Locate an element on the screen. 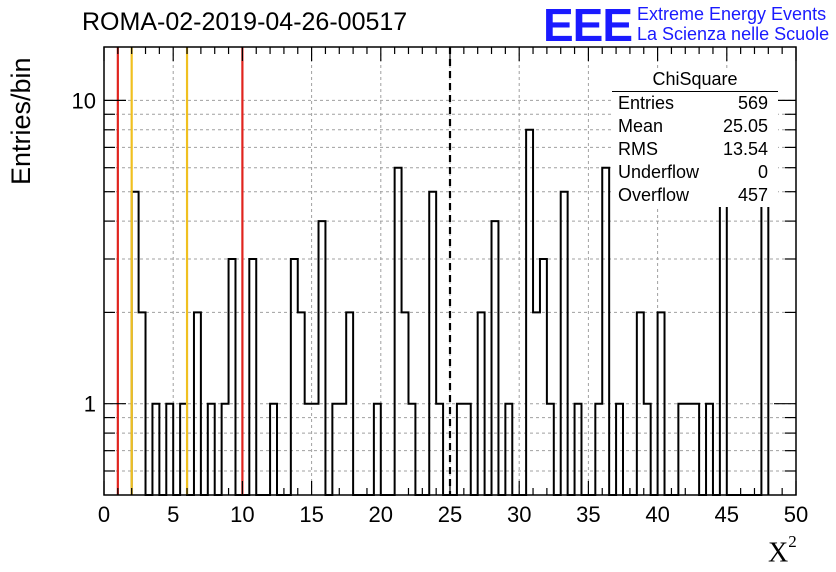 The image size is (836, 572). logo-line-2: La Scienza nelle Scuole is located at coordinates (733, 34).